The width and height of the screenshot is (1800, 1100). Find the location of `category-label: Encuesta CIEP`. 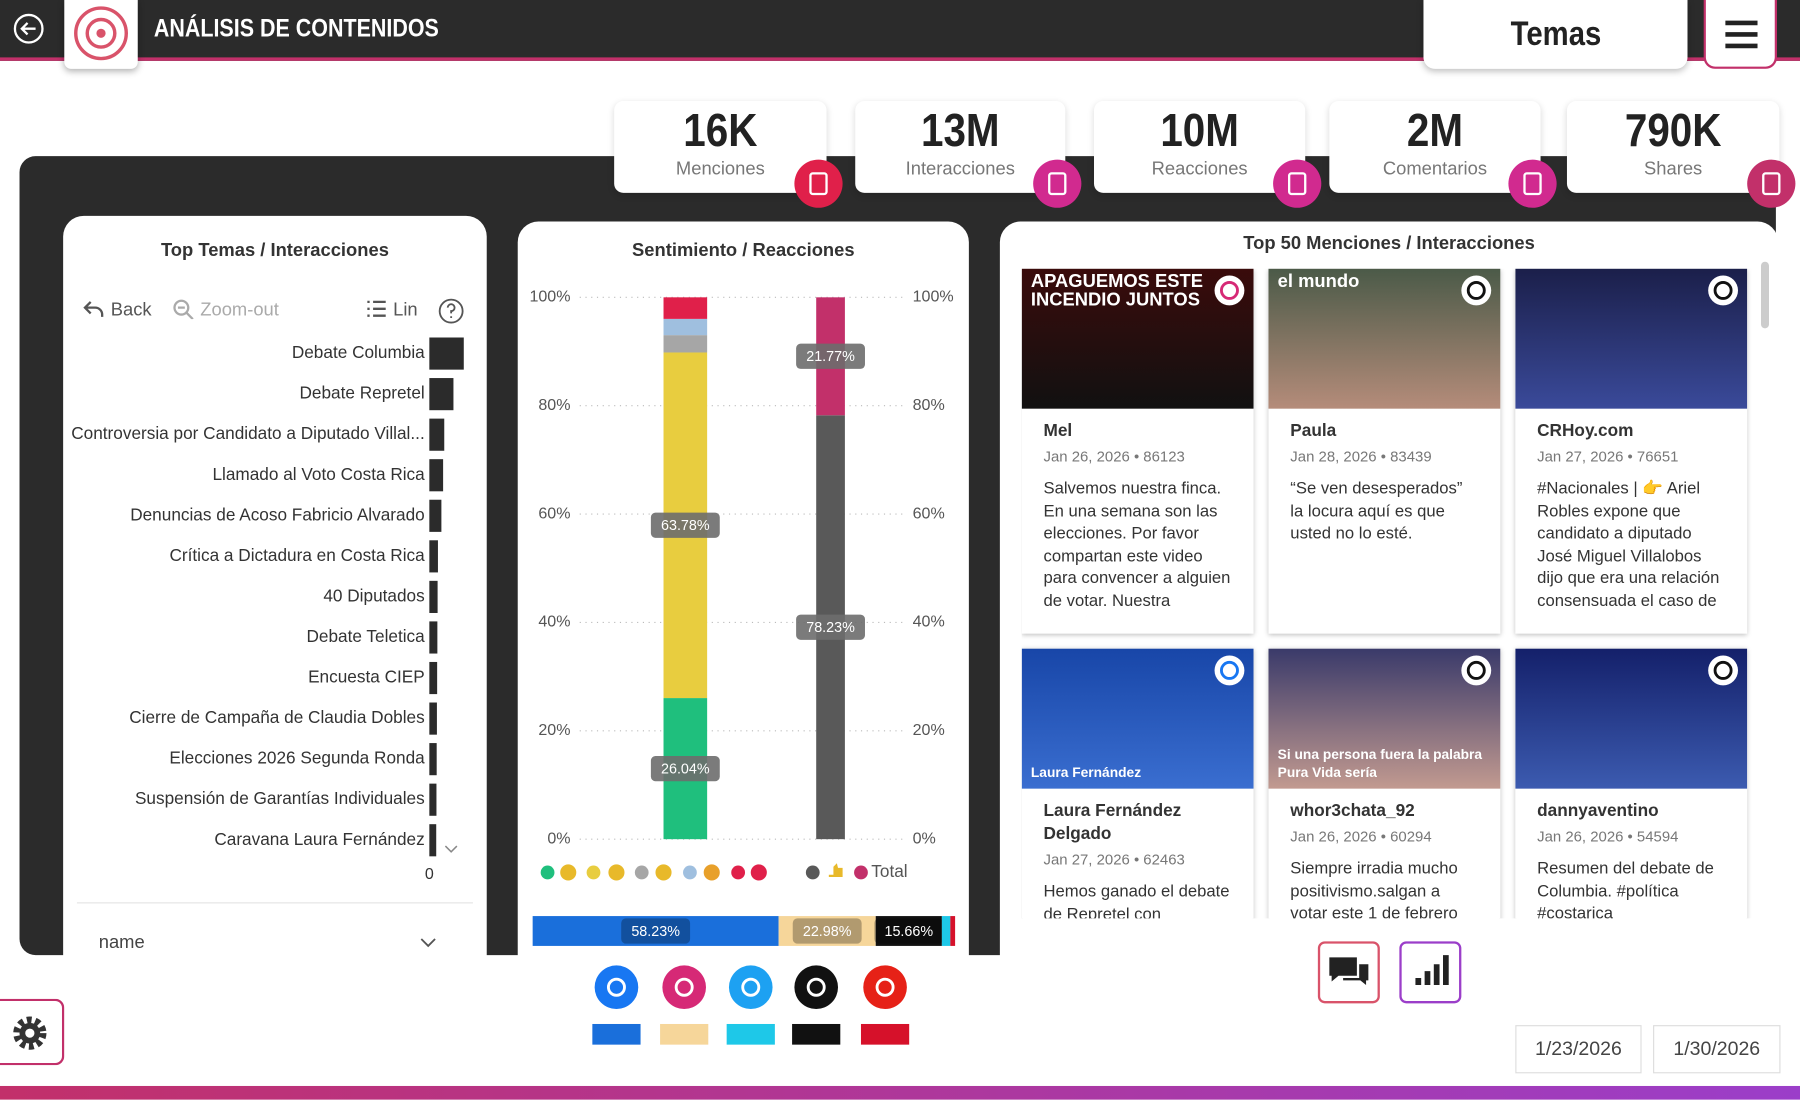

category-label: Encuesta CIEP is located at coordinates (366, 677).